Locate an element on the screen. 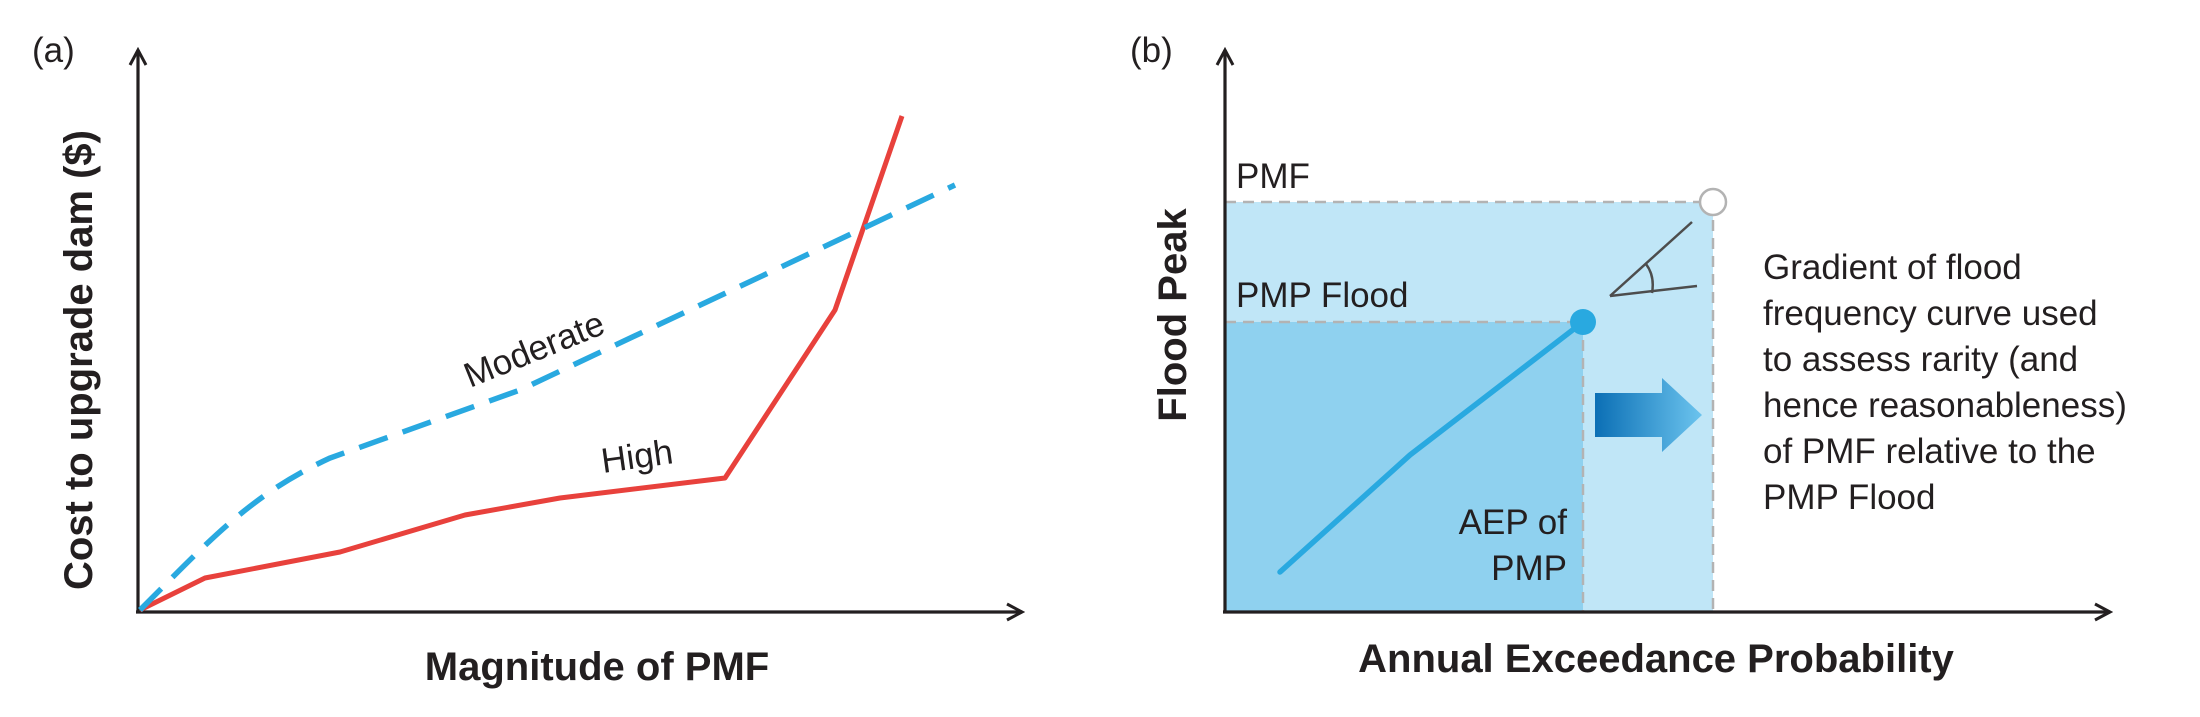 This screenshot has height=717, width=2200. aep-of-pmp-label-line2: PMP is located at coordinates (1529, 568).